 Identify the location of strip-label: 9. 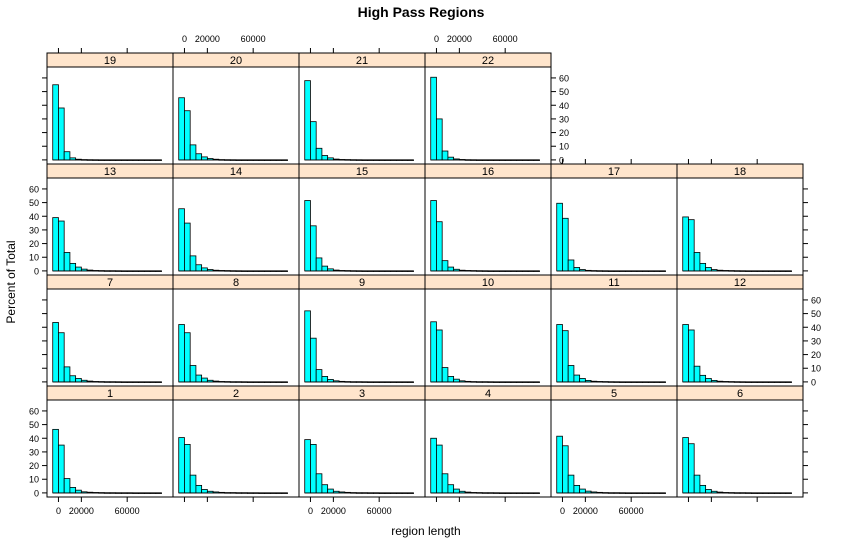
(362, 283).